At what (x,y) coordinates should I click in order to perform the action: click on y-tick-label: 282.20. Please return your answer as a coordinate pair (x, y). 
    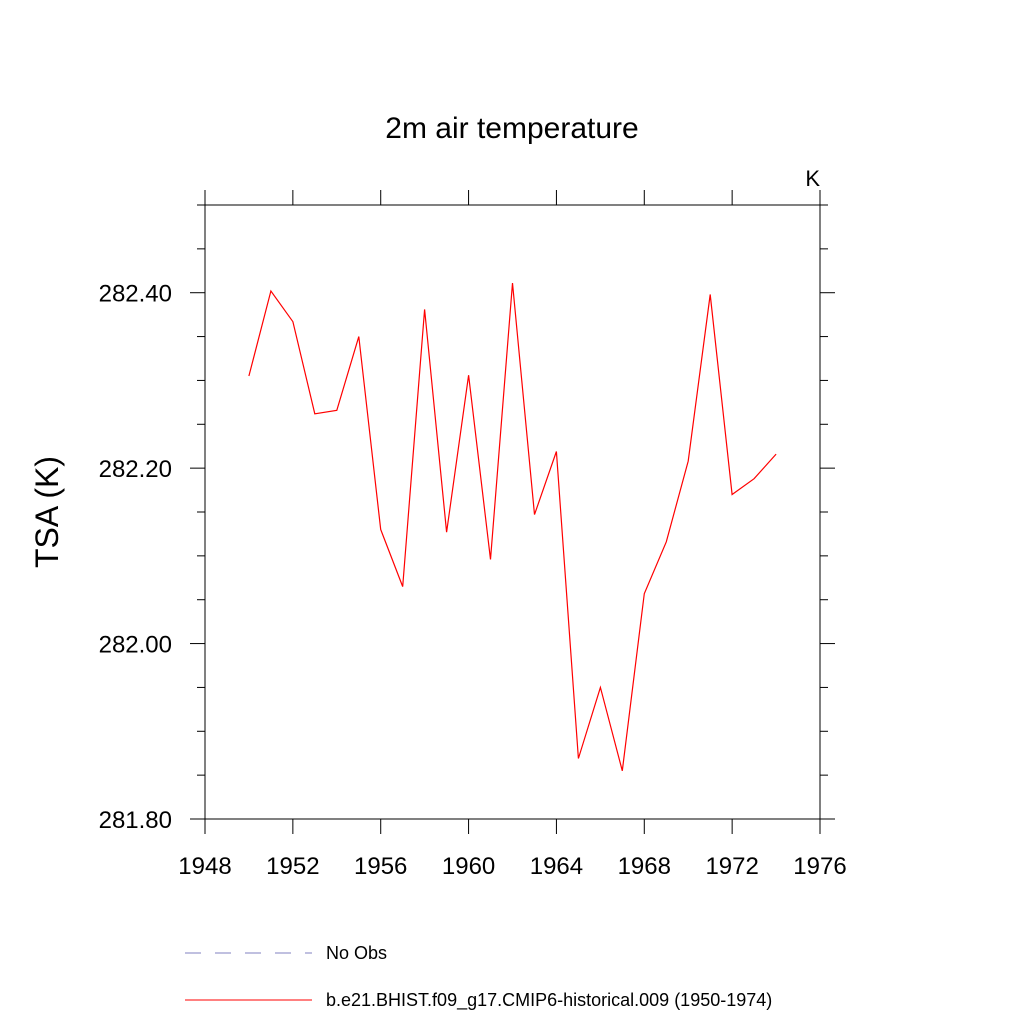
    Looking at the image, I should click on (135, 469).